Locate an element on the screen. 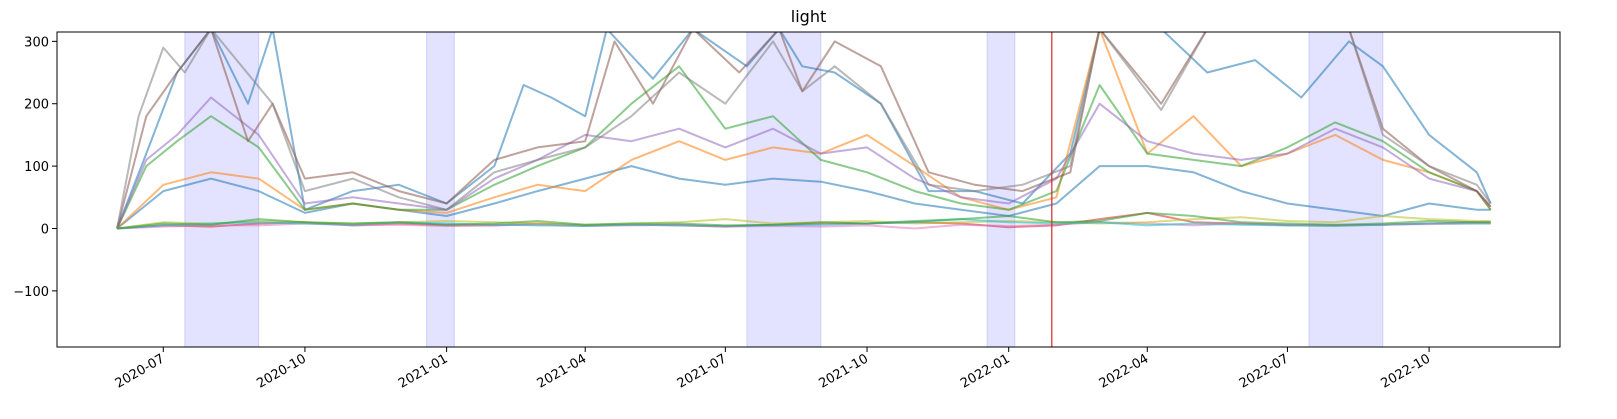  x-tick-label-7: 2022-01 is located at coordinates (985, 371).